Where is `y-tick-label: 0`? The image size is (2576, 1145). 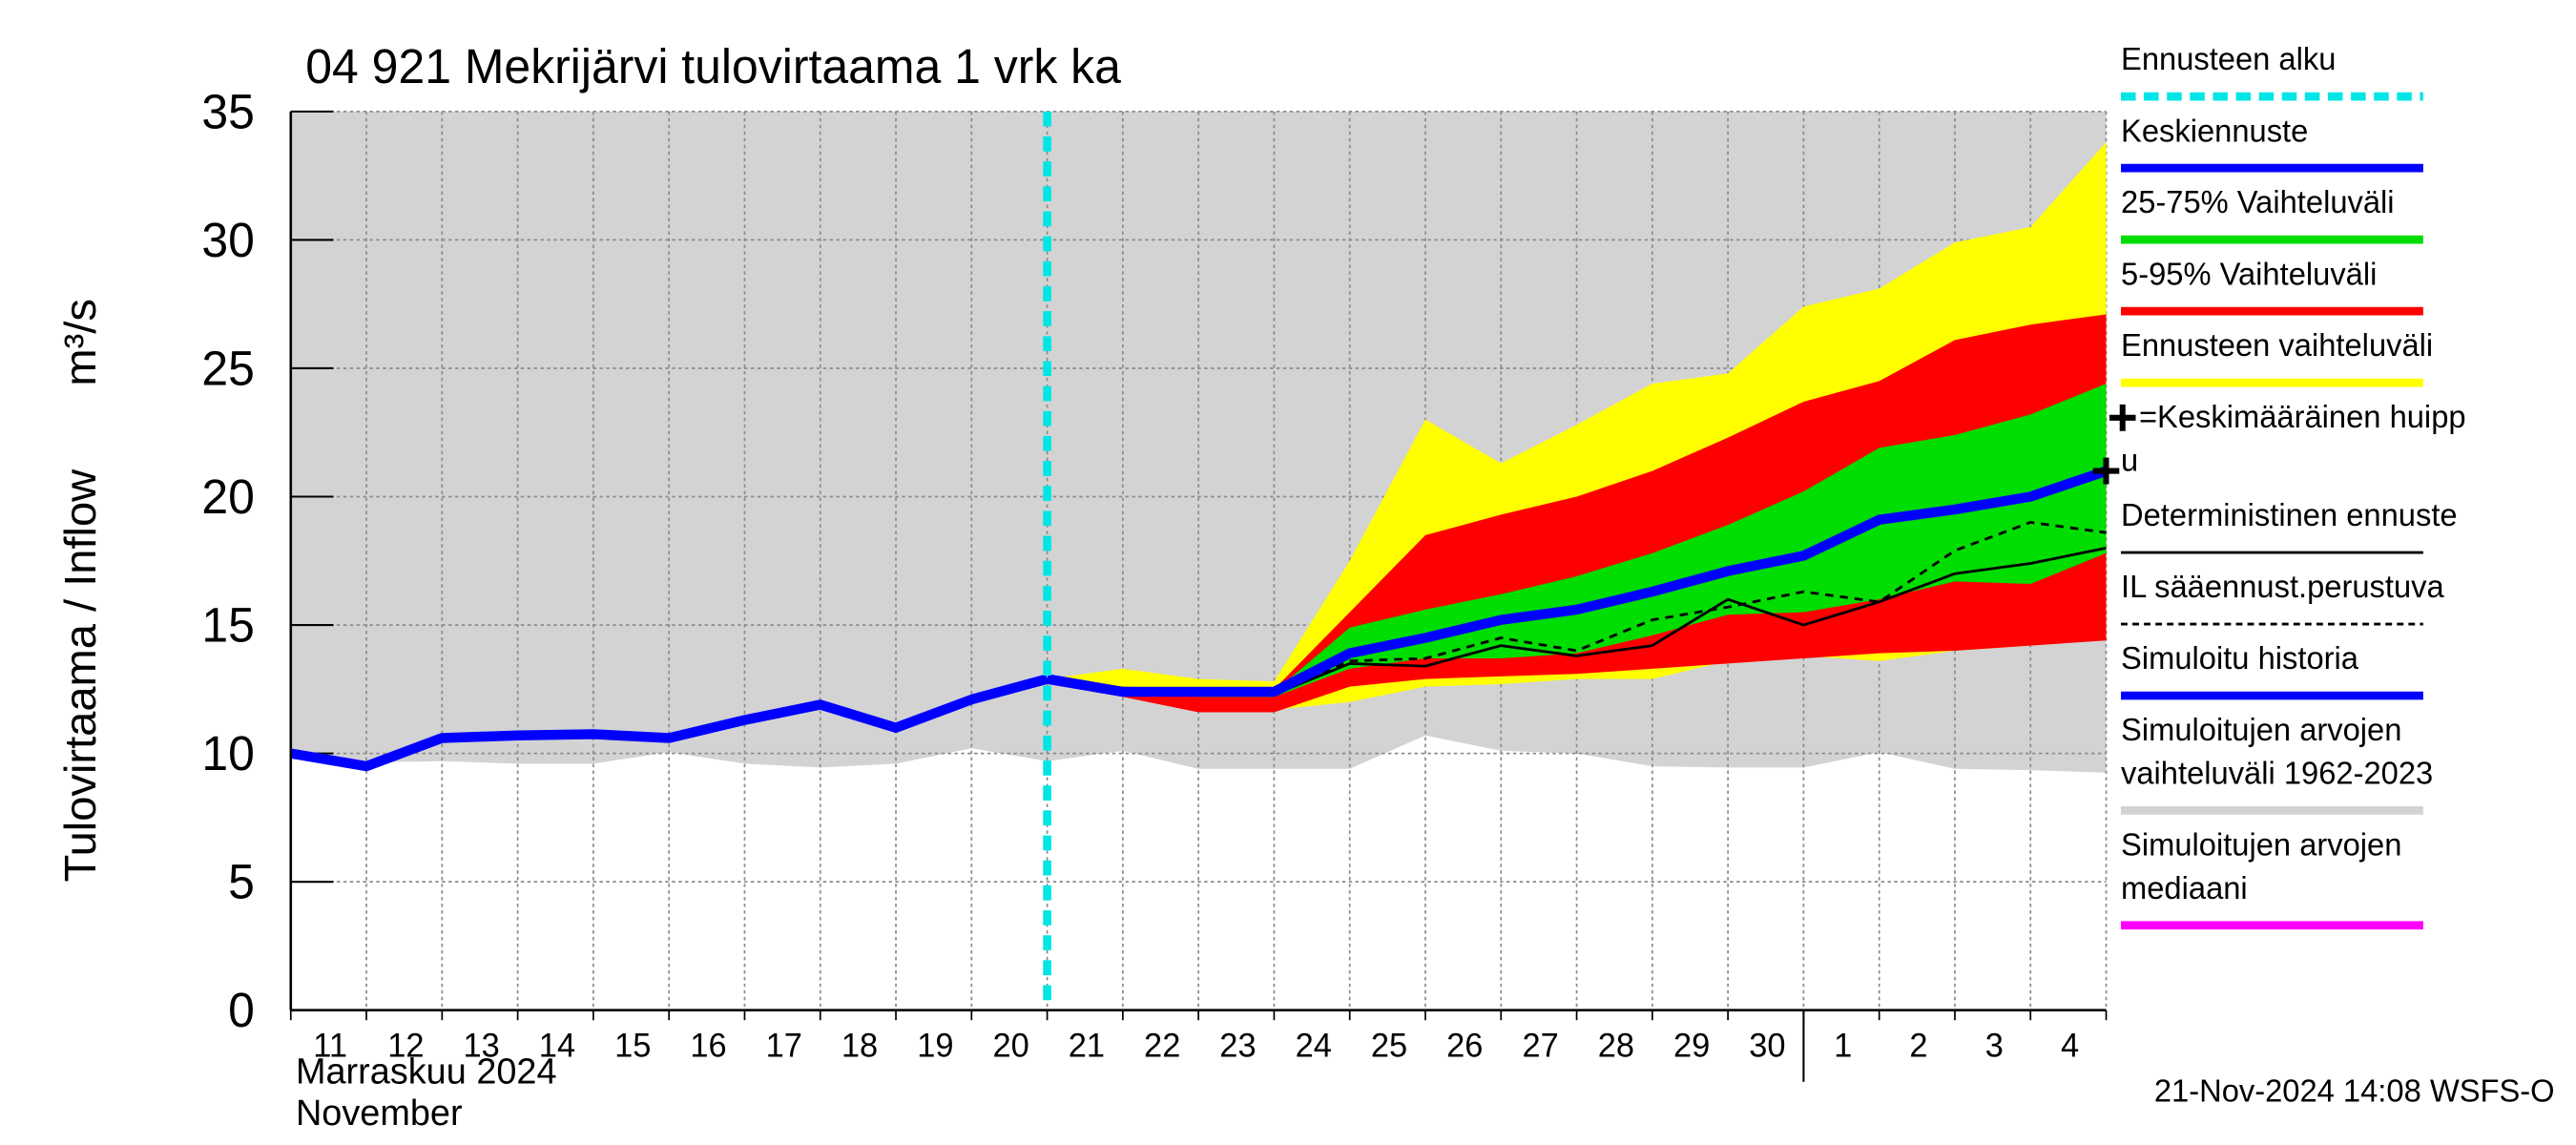 y-tick-label: 0 is located at coordinates (241, 1010).